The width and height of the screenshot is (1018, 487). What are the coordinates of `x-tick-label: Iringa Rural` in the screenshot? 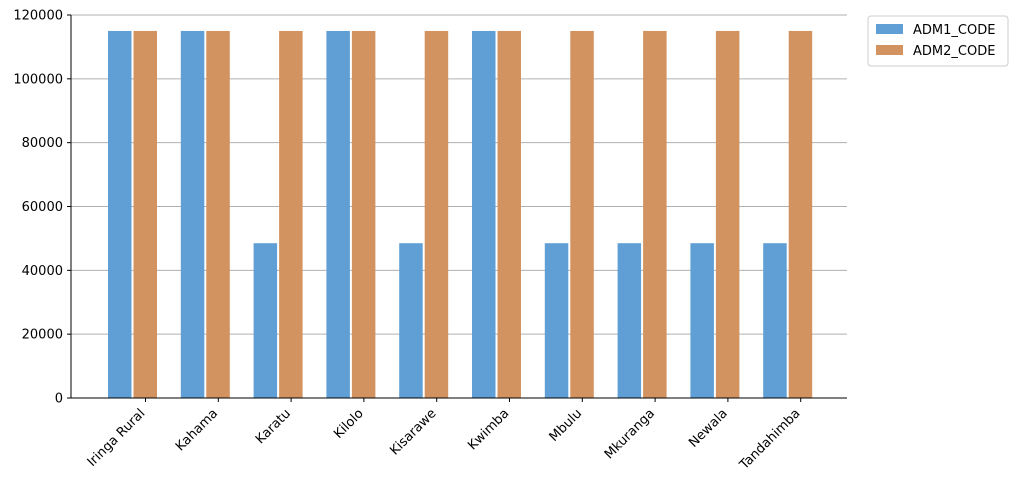 It's located at (117, 438).